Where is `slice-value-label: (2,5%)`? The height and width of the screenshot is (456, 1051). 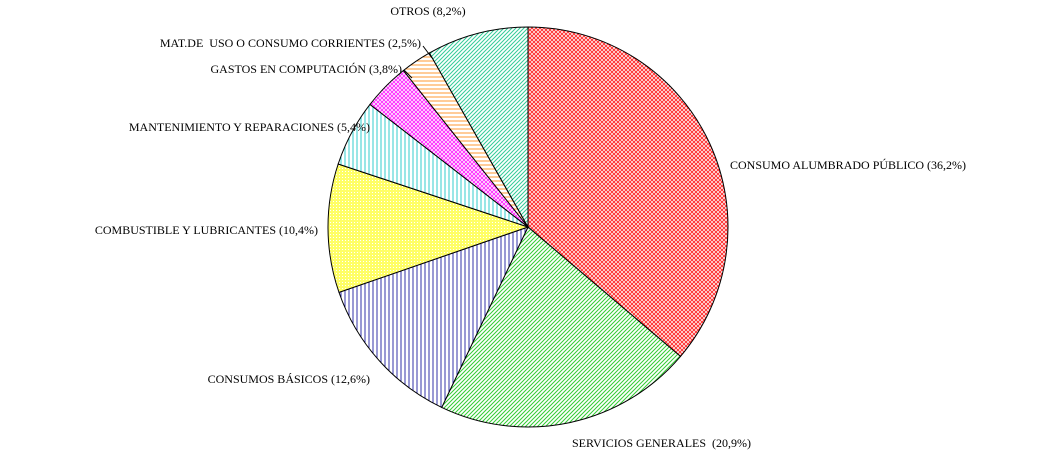
slice-value-label: (2,5%) is located at coordinates (404, 43).